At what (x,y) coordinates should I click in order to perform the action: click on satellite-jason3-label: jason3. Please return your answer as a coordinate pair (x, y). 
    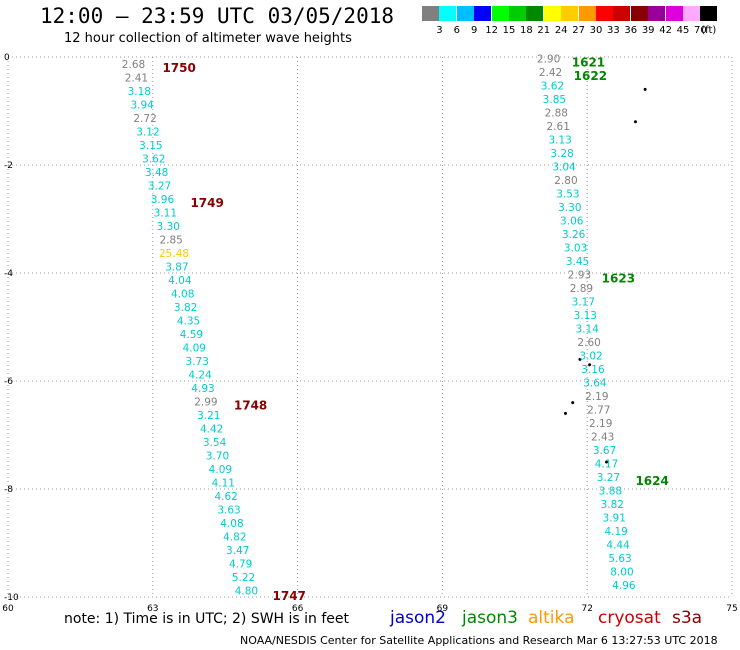
    Looking at the image, I should click on (490, 618).